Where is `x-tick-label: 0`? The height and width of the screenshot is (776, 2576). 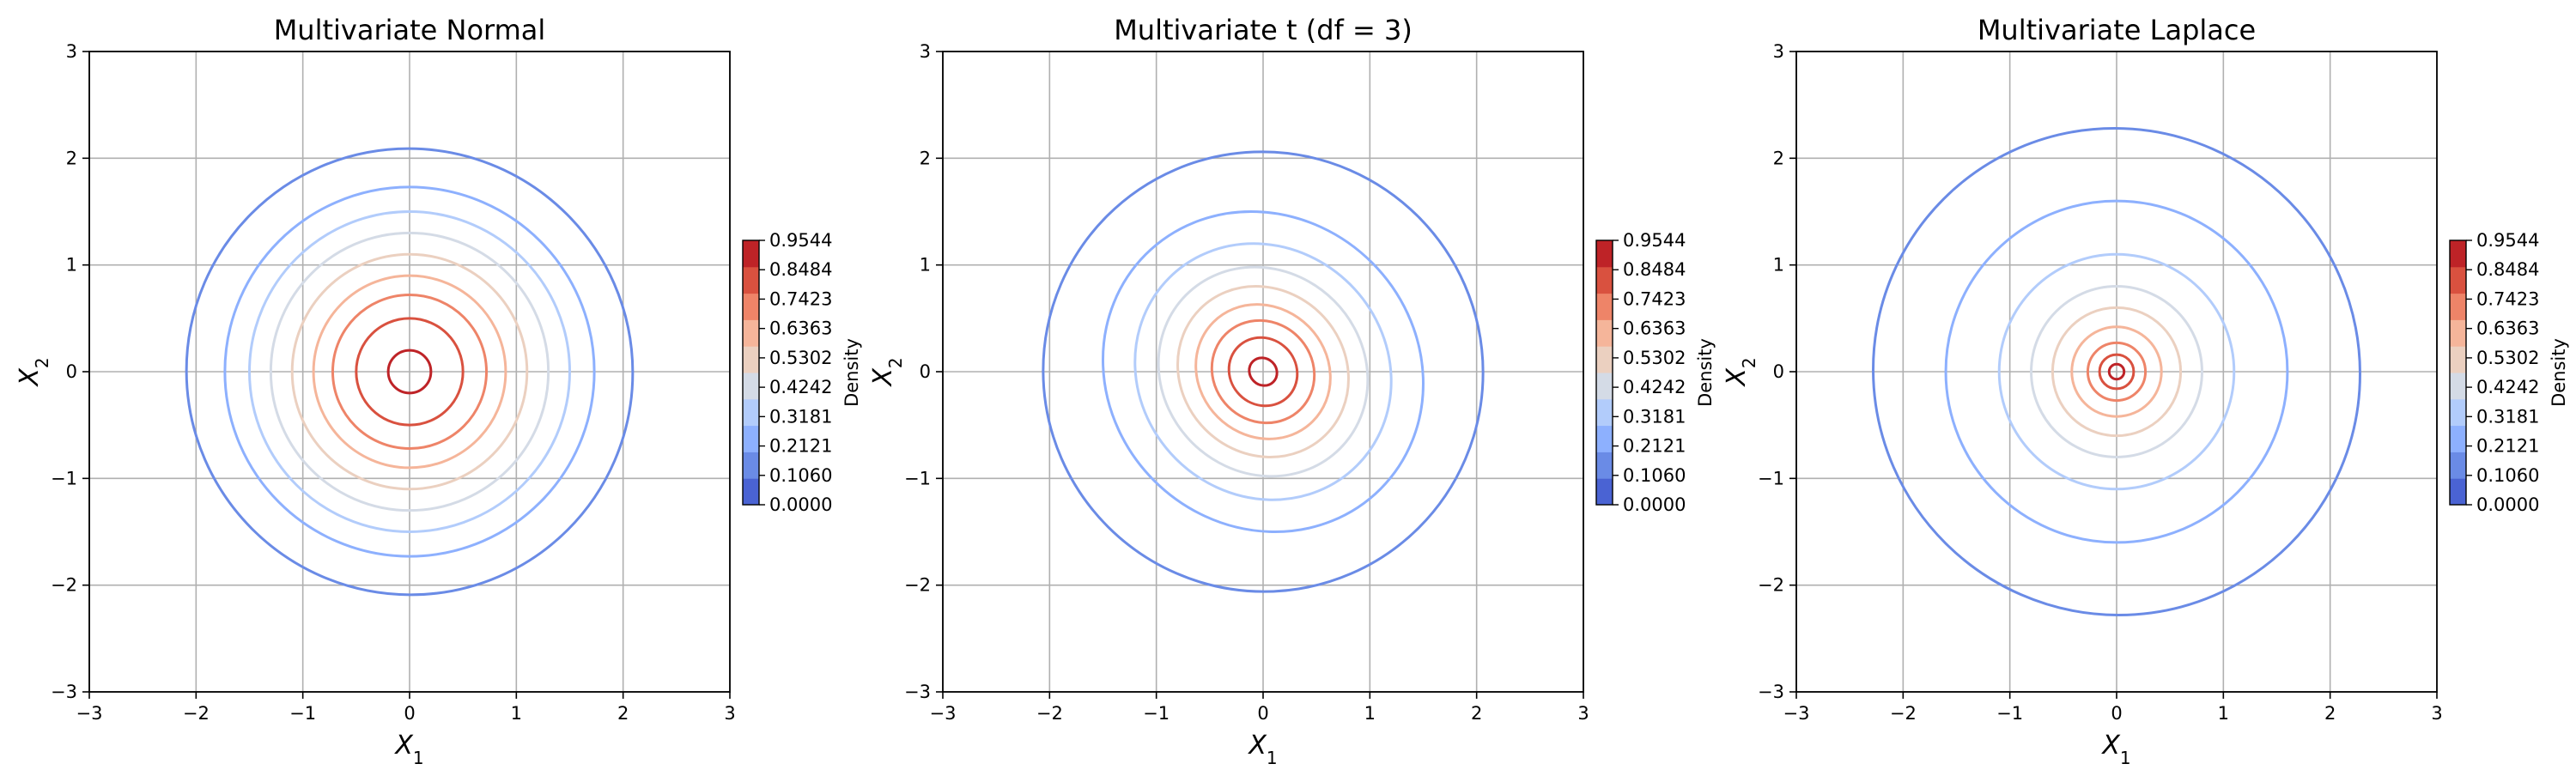 x-tick-label: 0 is located at coordinates (2116, 713).